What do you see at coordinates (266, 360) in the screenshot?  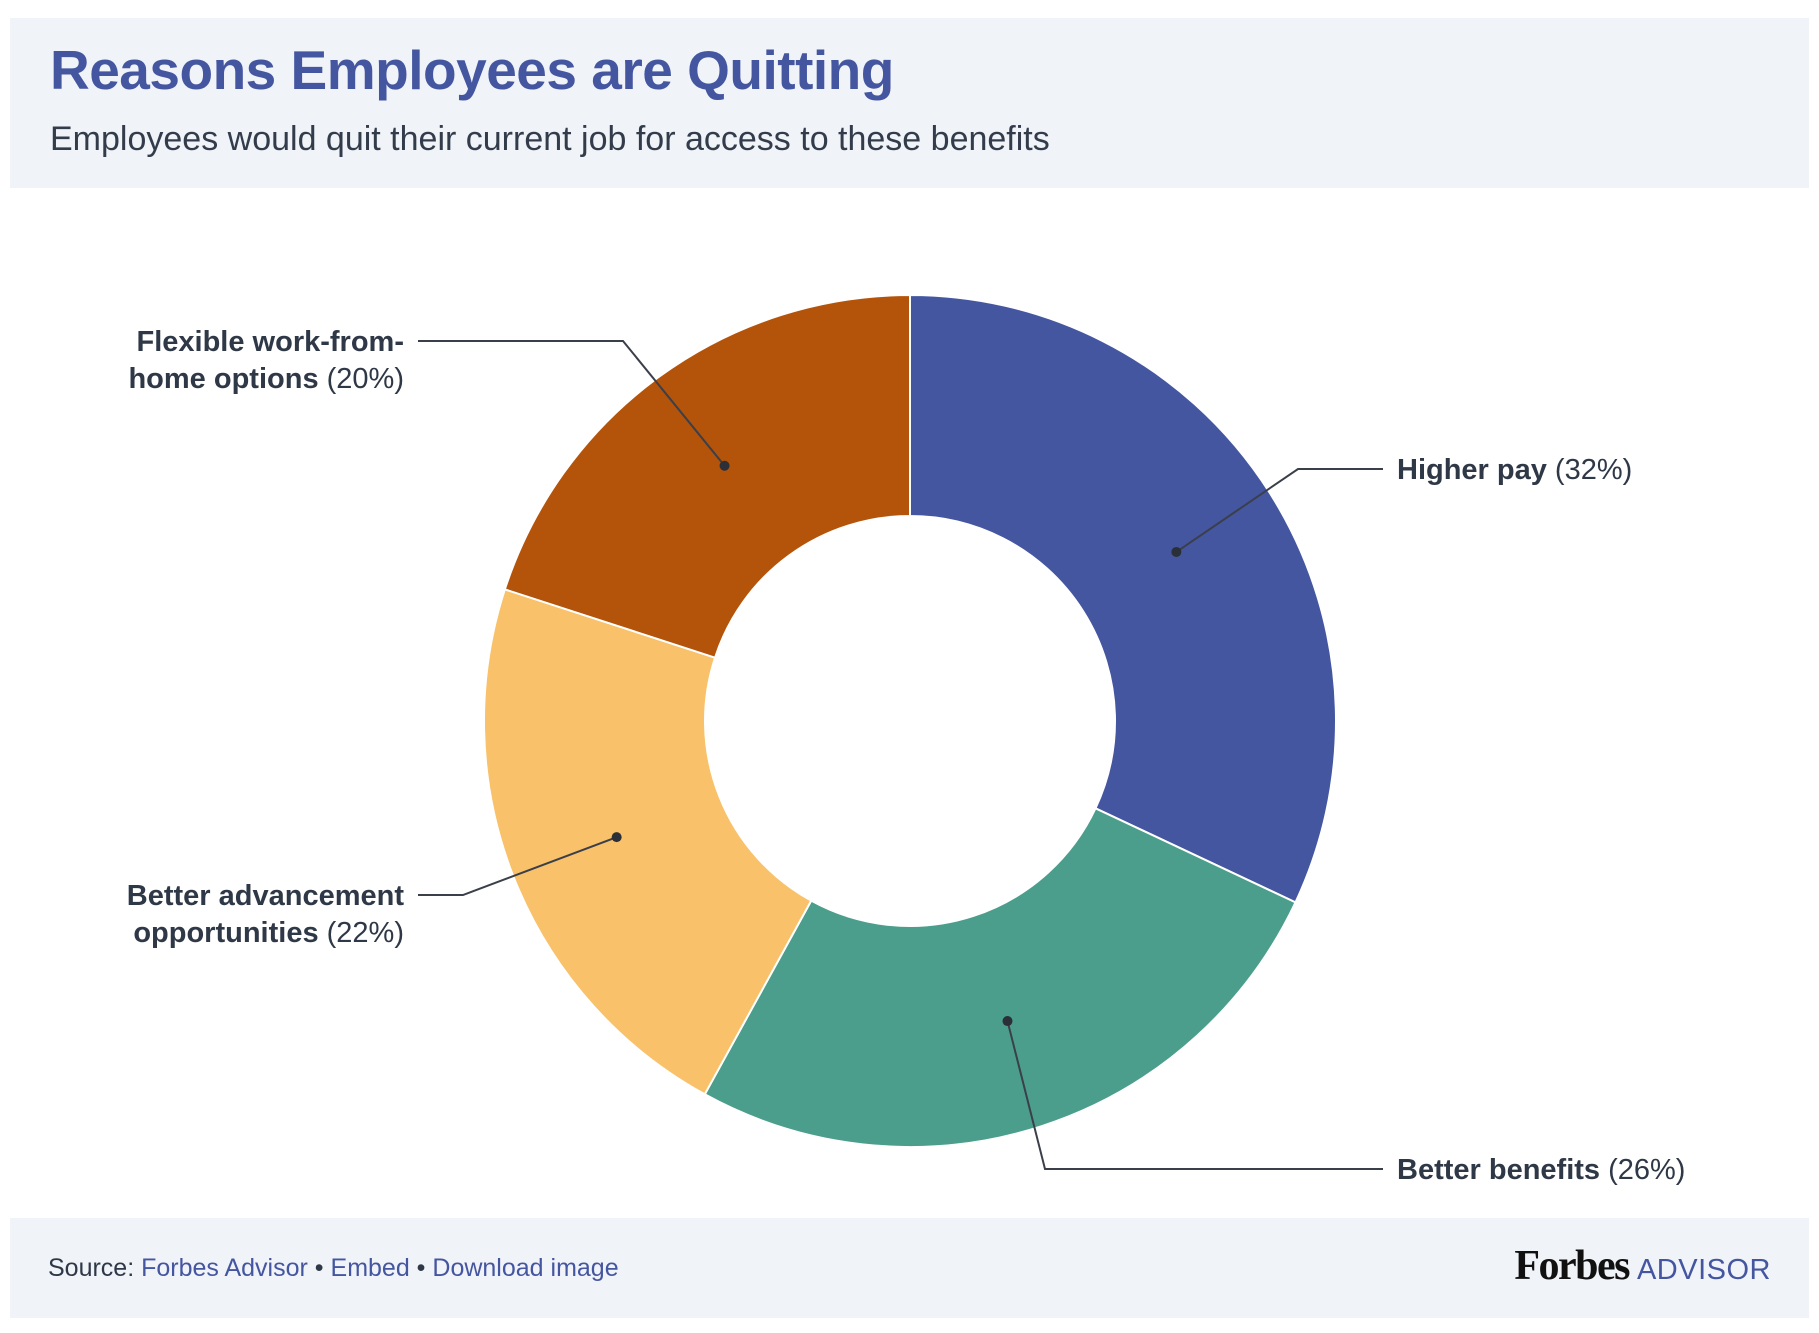 I see `label-flexible-work-from-home-options: Flexible work-from-home options (20%)` at bounding box center [266, 360].